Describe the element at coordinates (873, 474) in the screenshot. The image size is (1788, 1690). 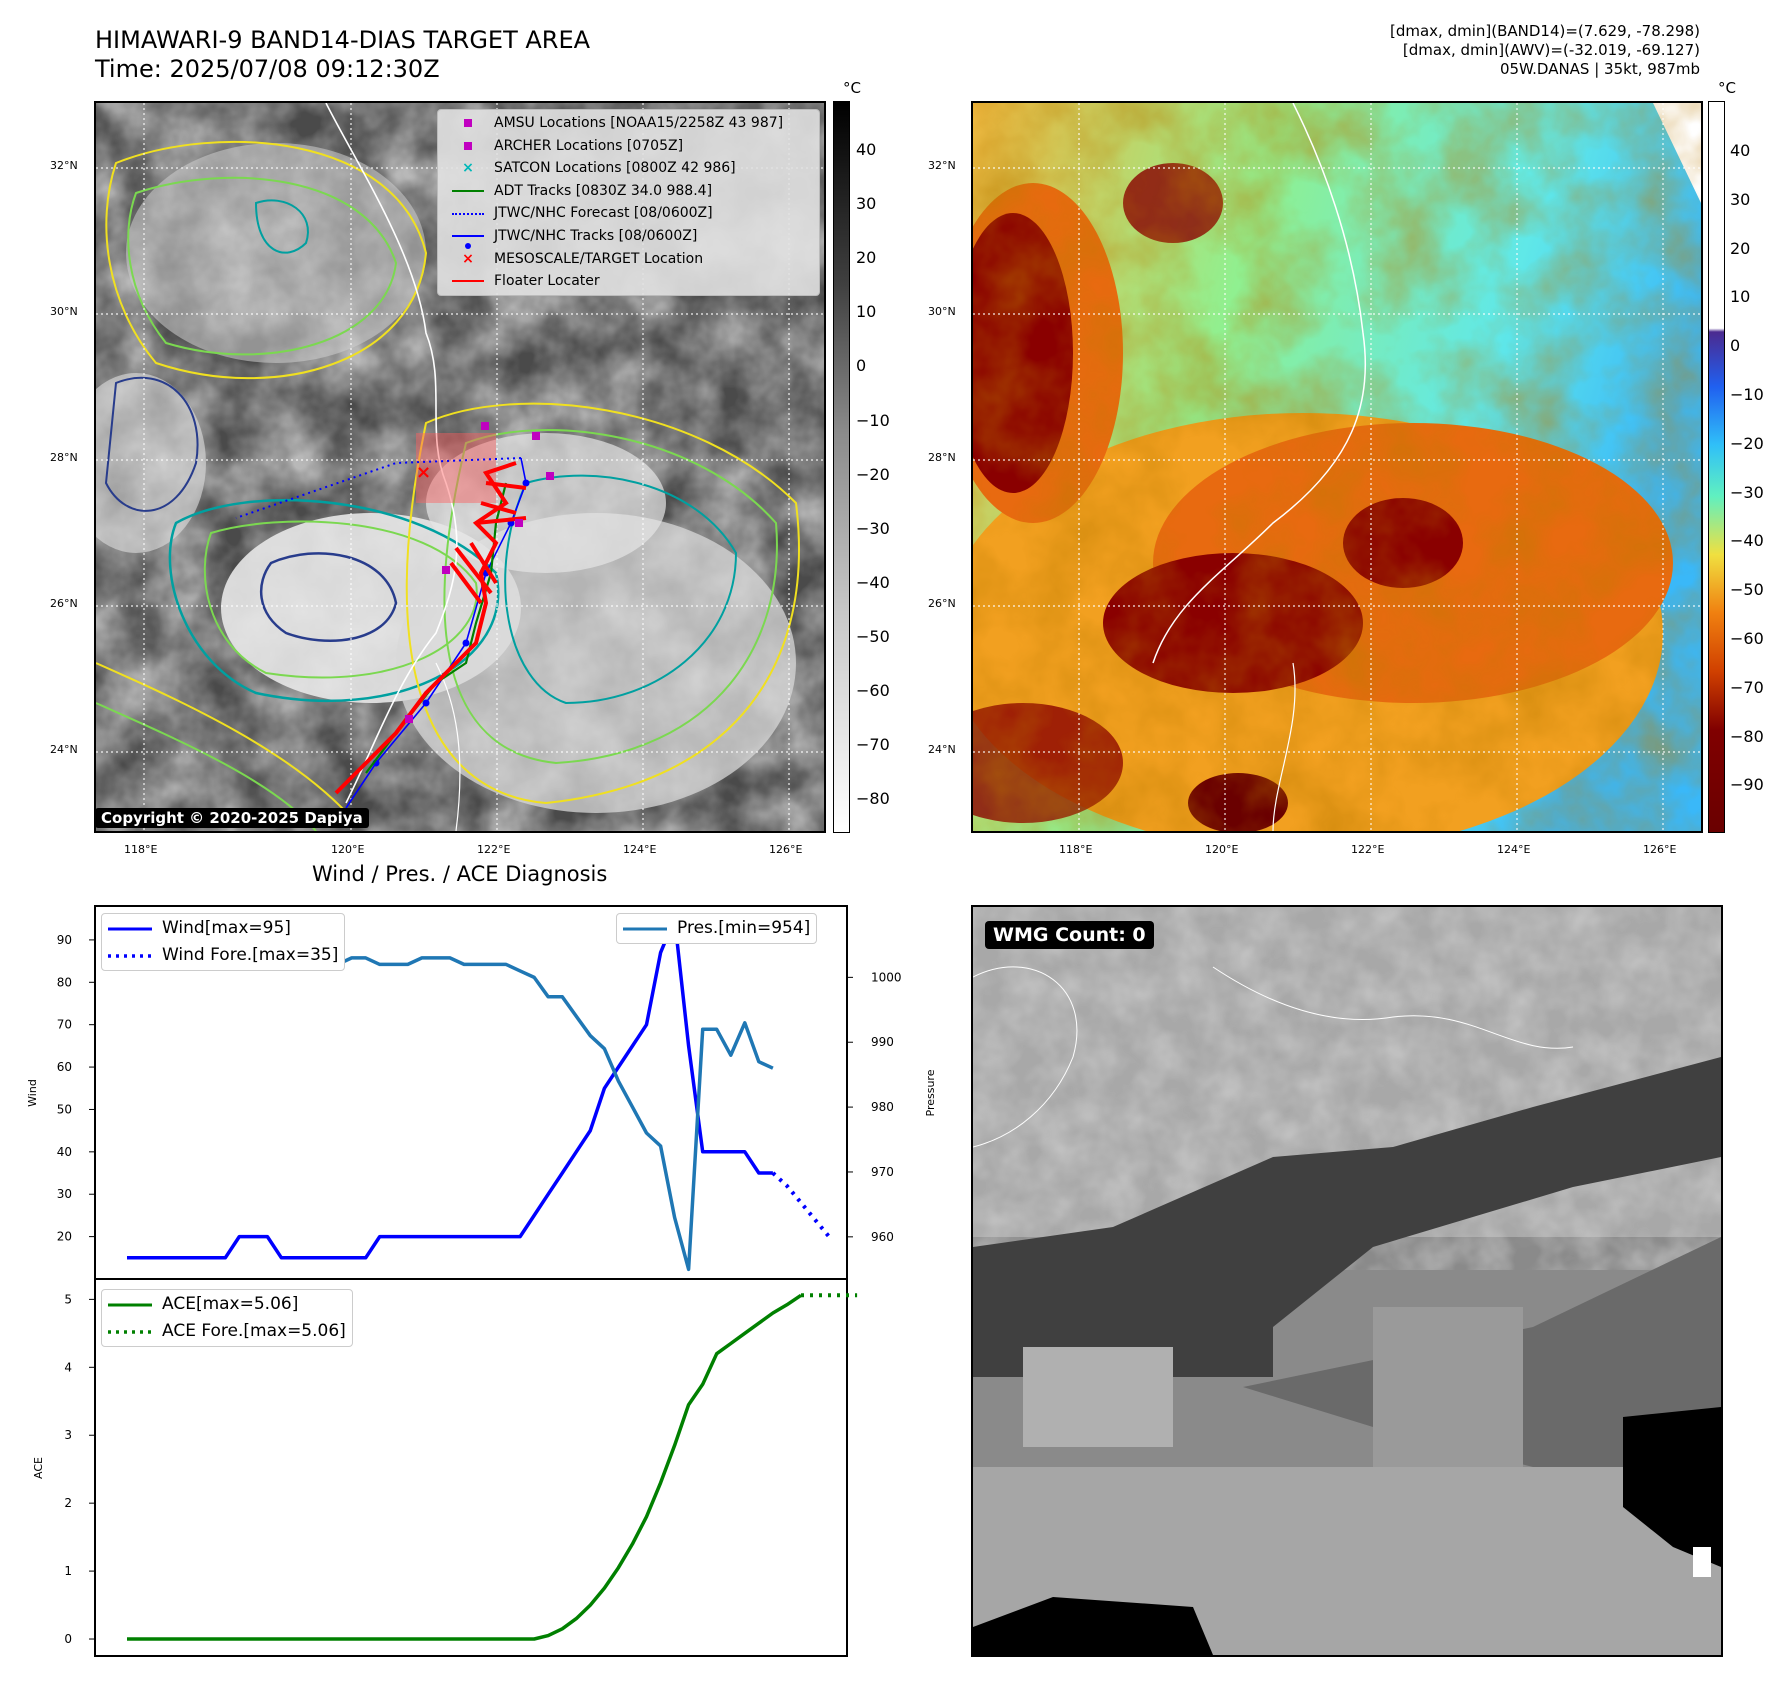
I see `left-colorbar-tick: −20` at that location.